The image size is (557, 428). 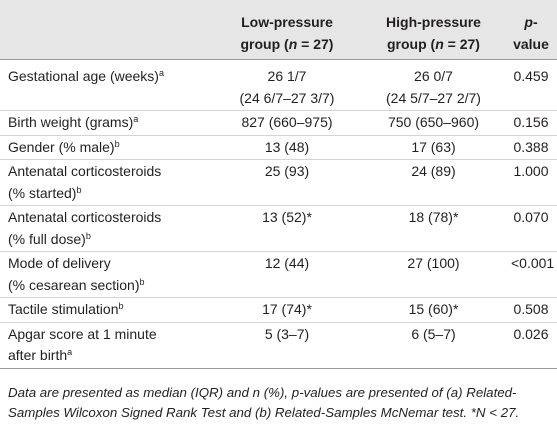 I want to click on table-cell: 1.000, so click(x=531, y=182).